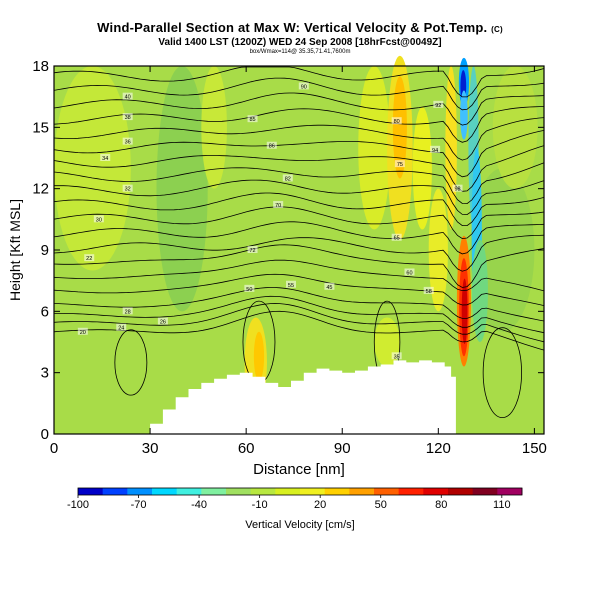  I want to click on svg-text: 28, so click(128, 312).